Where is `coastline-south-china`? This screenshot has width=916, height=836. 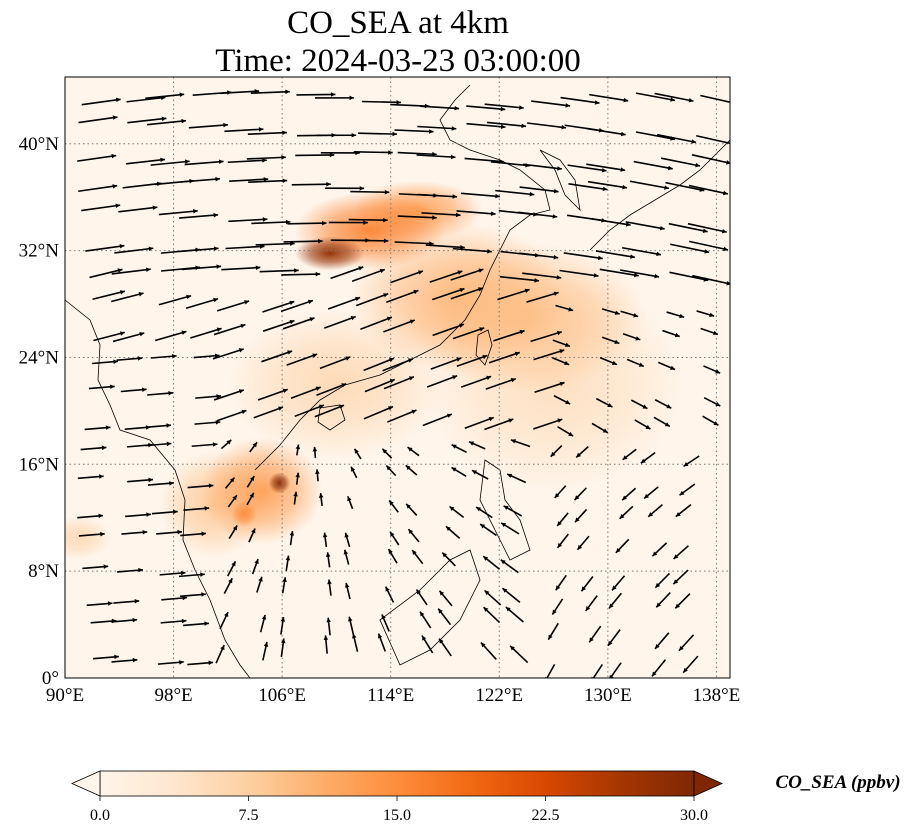
coastline-south-china is located at coordinates (377, 360).